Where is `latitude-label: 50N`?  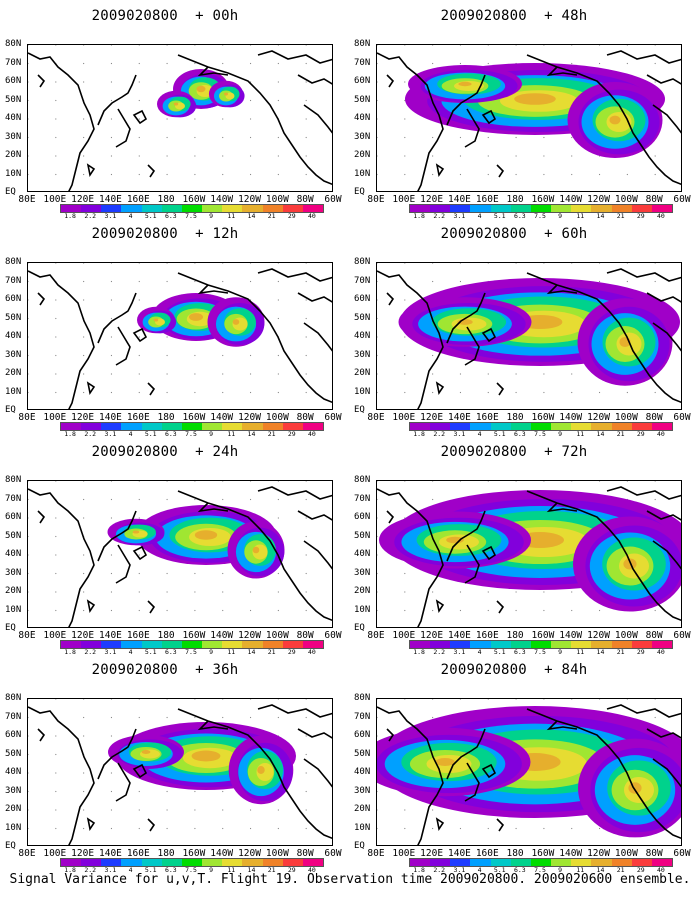 latitude-label: 50N is located at coordinates (13, 317).